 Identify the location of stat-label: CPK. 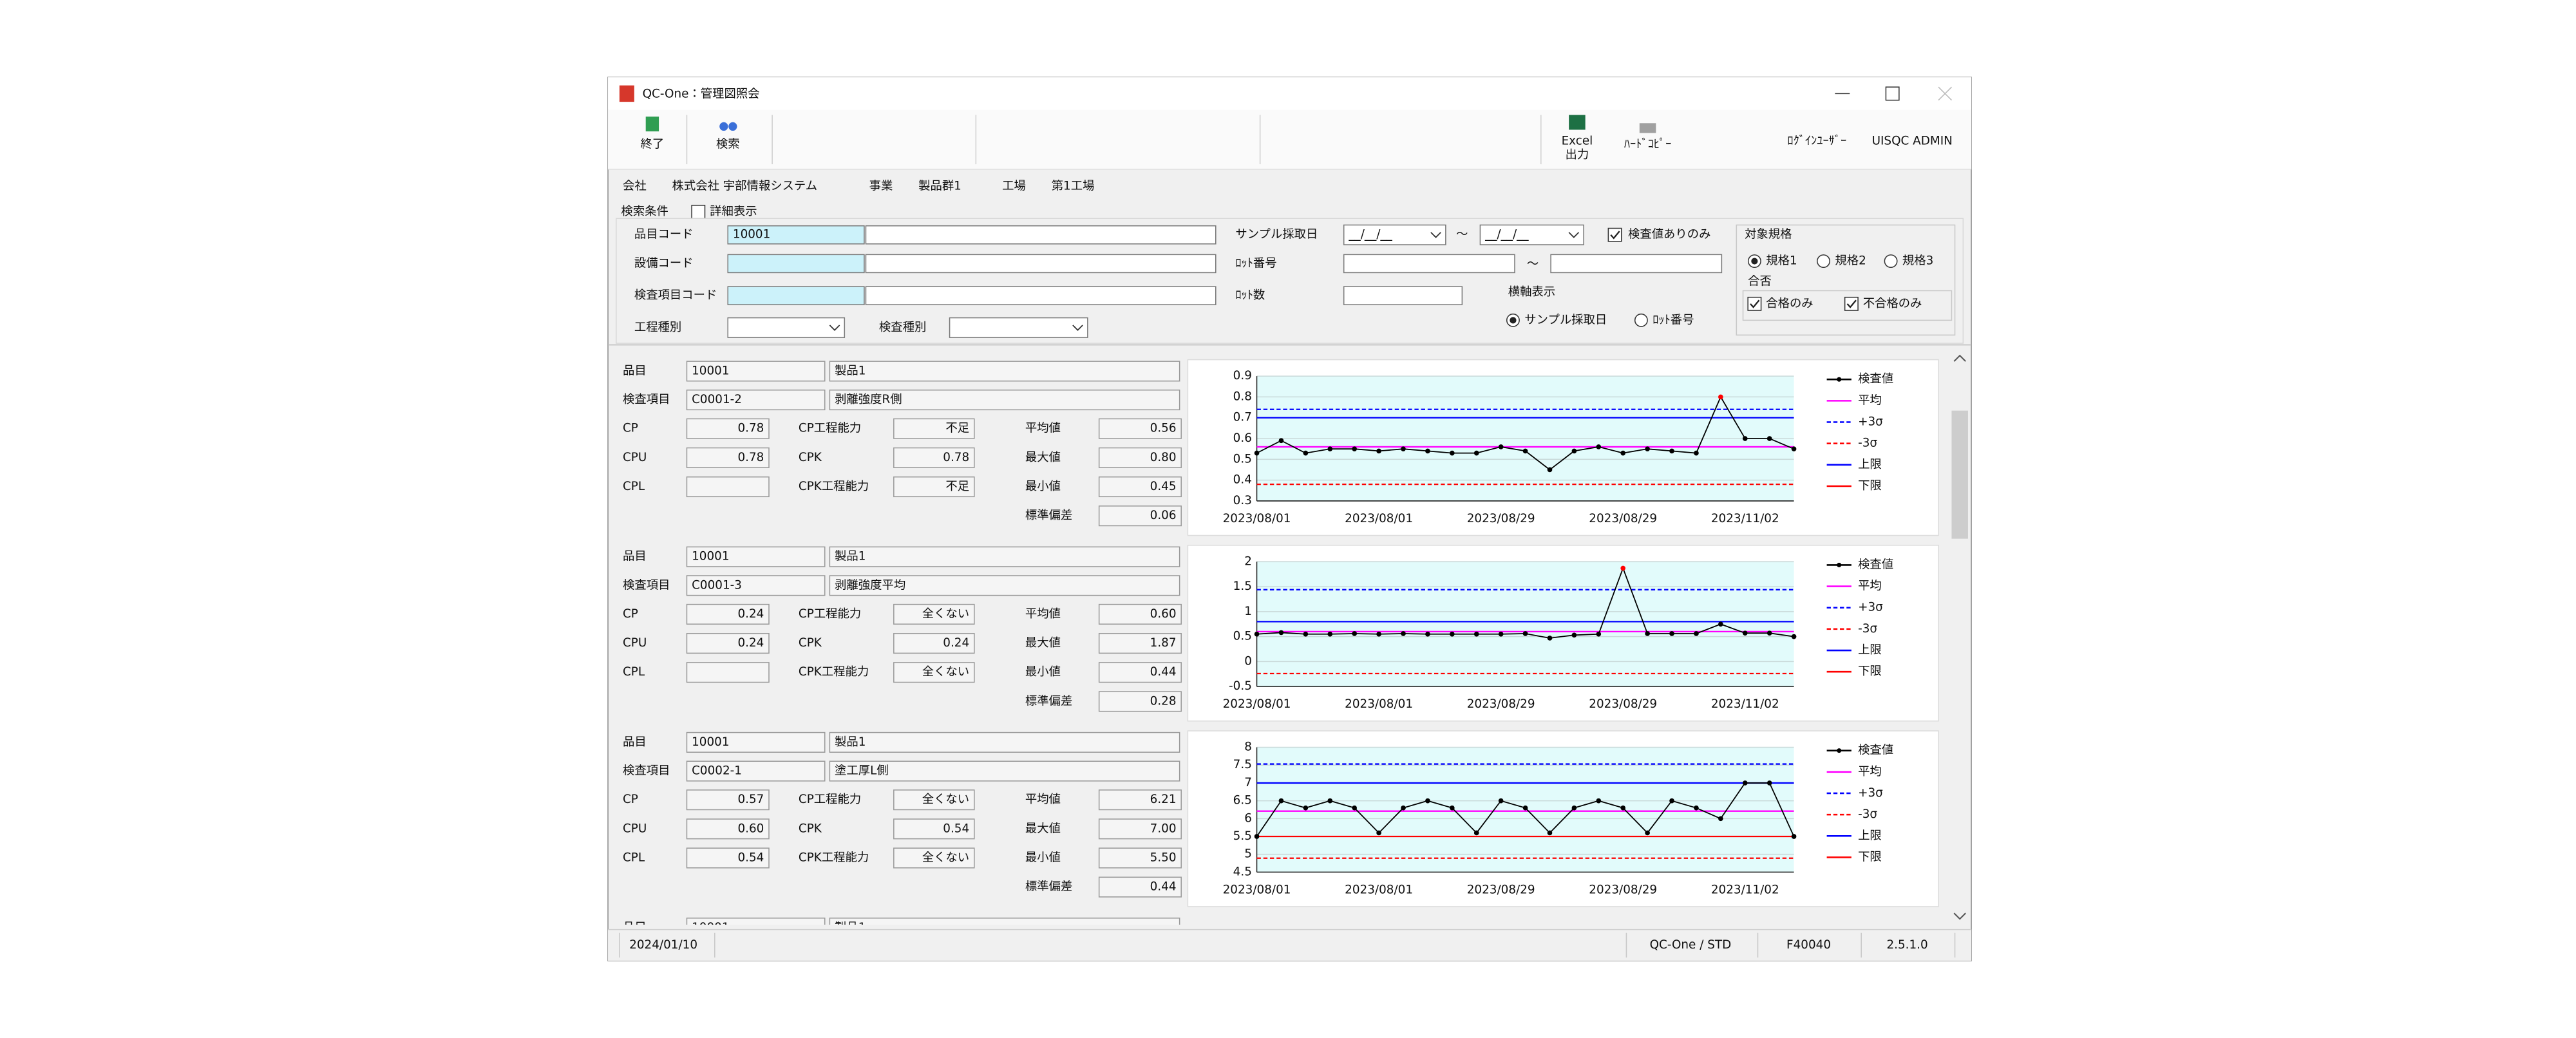
(811, 457).